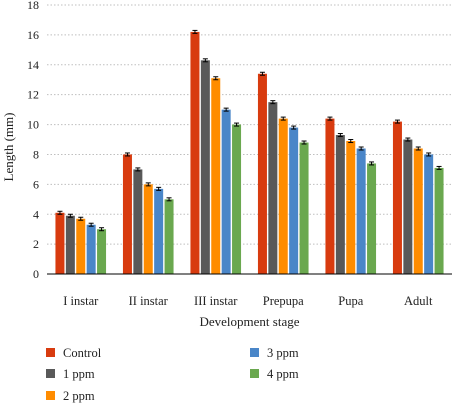  What do you see at coordinates (33, 140) in the screenshot?
I see `y-axis-ticks: 0 2 4 6 8 10 12 14 16 18` at bounding box center [33, 140].